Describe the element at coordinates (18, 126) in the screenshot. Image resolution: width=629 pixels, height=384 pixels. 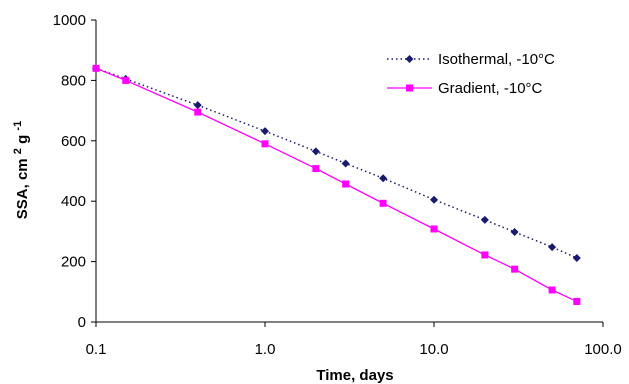
I see `y-axis-title-sup2: -1` at that location.